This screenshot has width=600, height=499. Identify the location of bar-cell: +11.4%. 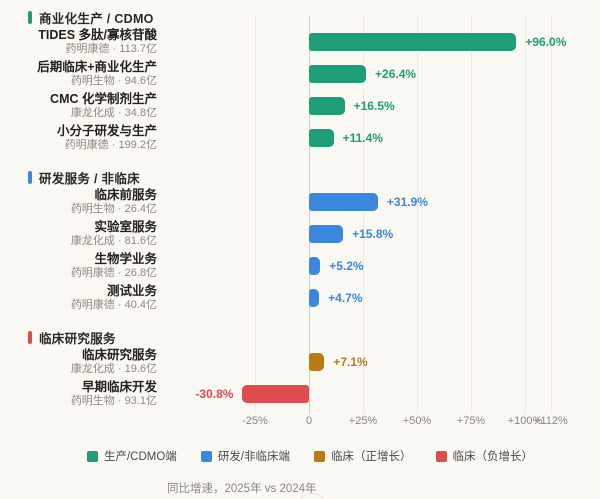
(378, 138).